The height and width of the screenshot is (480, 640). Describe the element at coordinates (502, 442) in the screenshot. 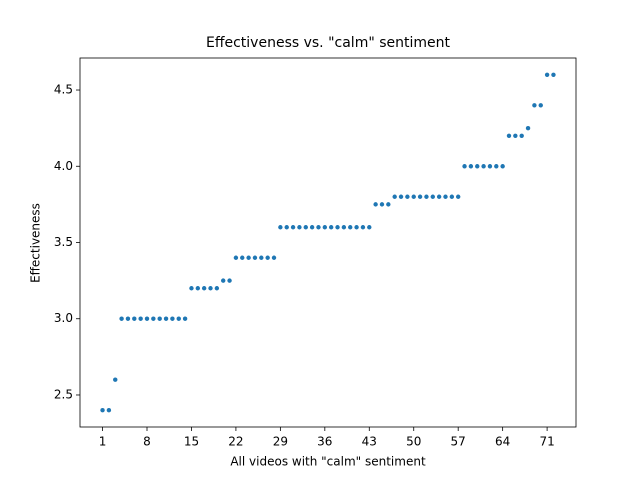

I see `x-tick-label: 64` at that location.